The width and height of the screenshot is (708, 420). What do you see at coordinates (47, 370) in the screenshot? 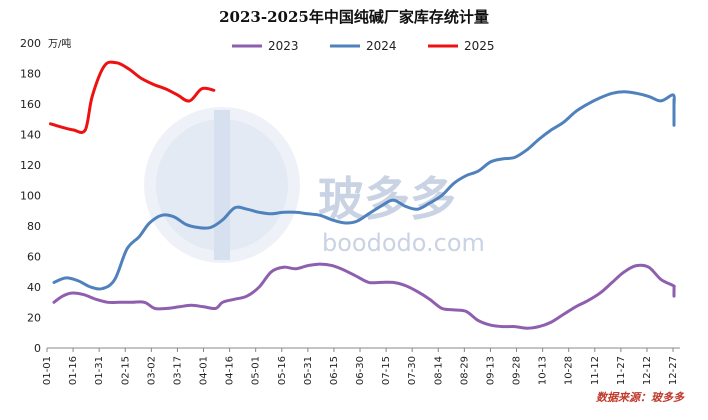
I see `x-tick-label: 01-01` at bounding box center [47, 370].